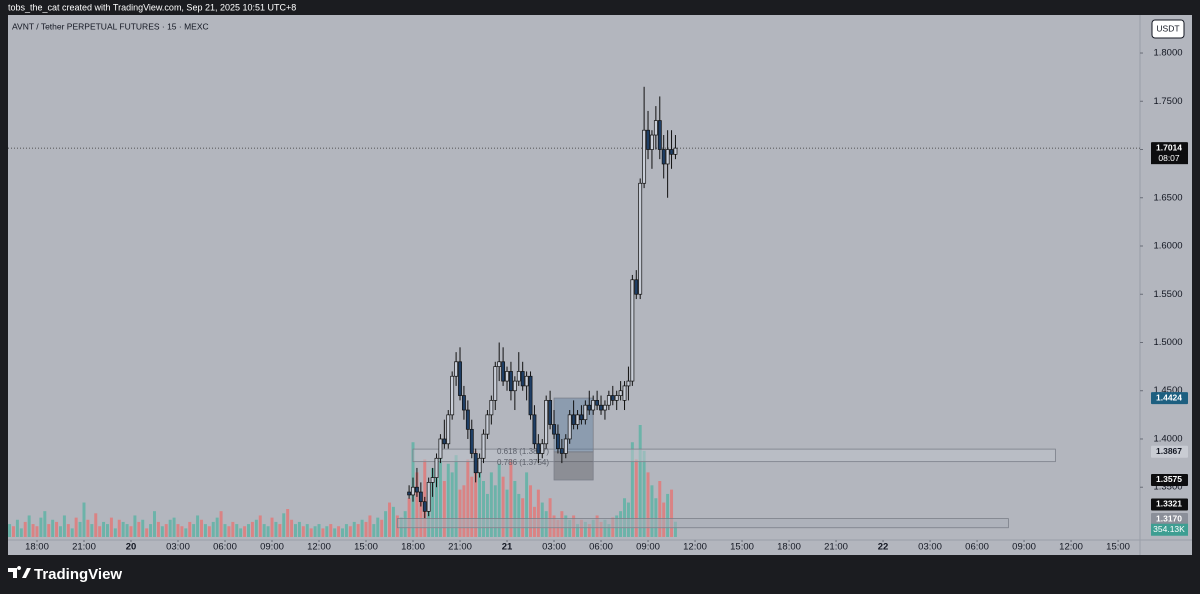 The height and width of the screenshot is (594, 1200). What do you see at coordinates (1169, 159) in the screenshot?
I see `countdown-bg` at bounding box center [1169, 159].